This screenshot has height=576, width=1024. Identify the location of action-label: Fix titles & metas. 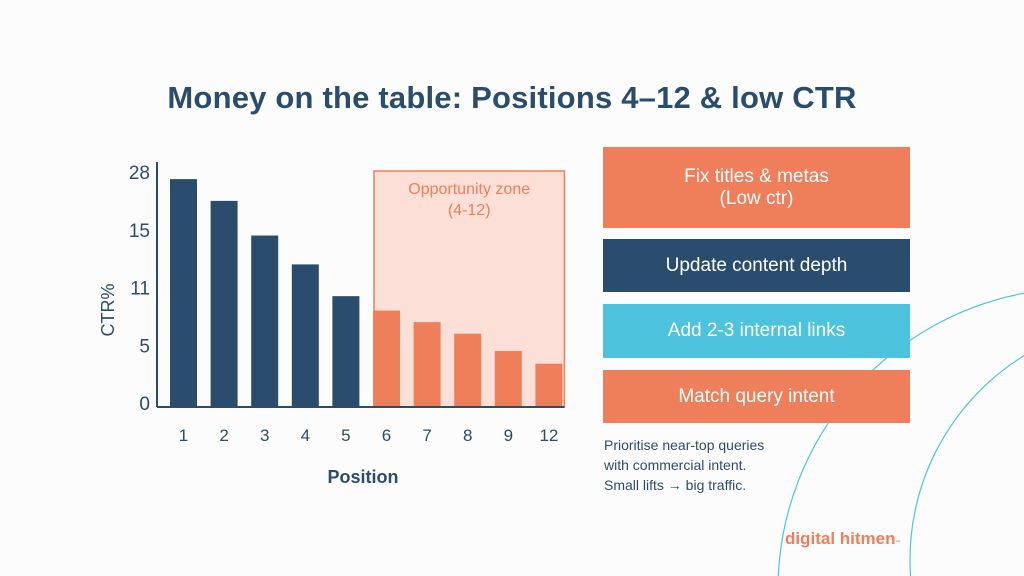
(756, 176).